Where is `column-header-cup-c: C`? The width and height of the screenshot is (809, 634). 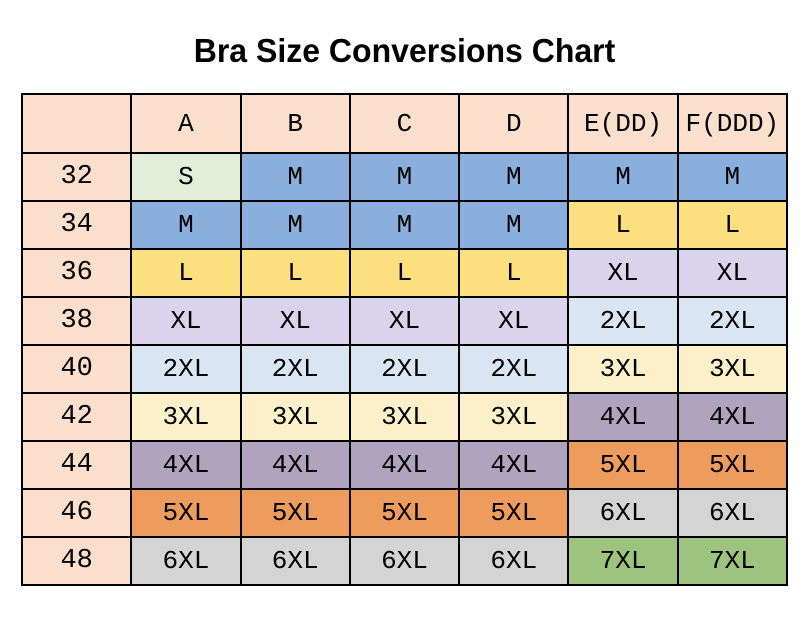
column-header-cup-c: C is located at coordinates (404, 123).